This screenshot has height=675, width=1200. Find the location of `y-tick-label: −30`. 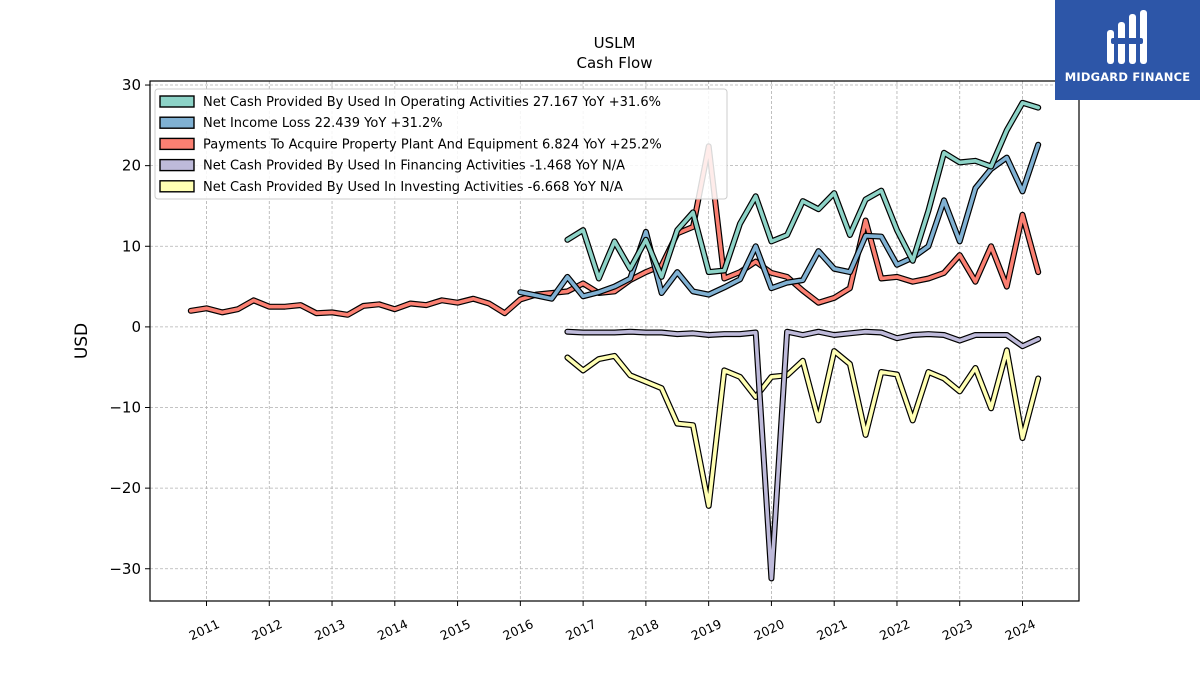

y-tick-label: −30 is located at coordinates (125, 569).